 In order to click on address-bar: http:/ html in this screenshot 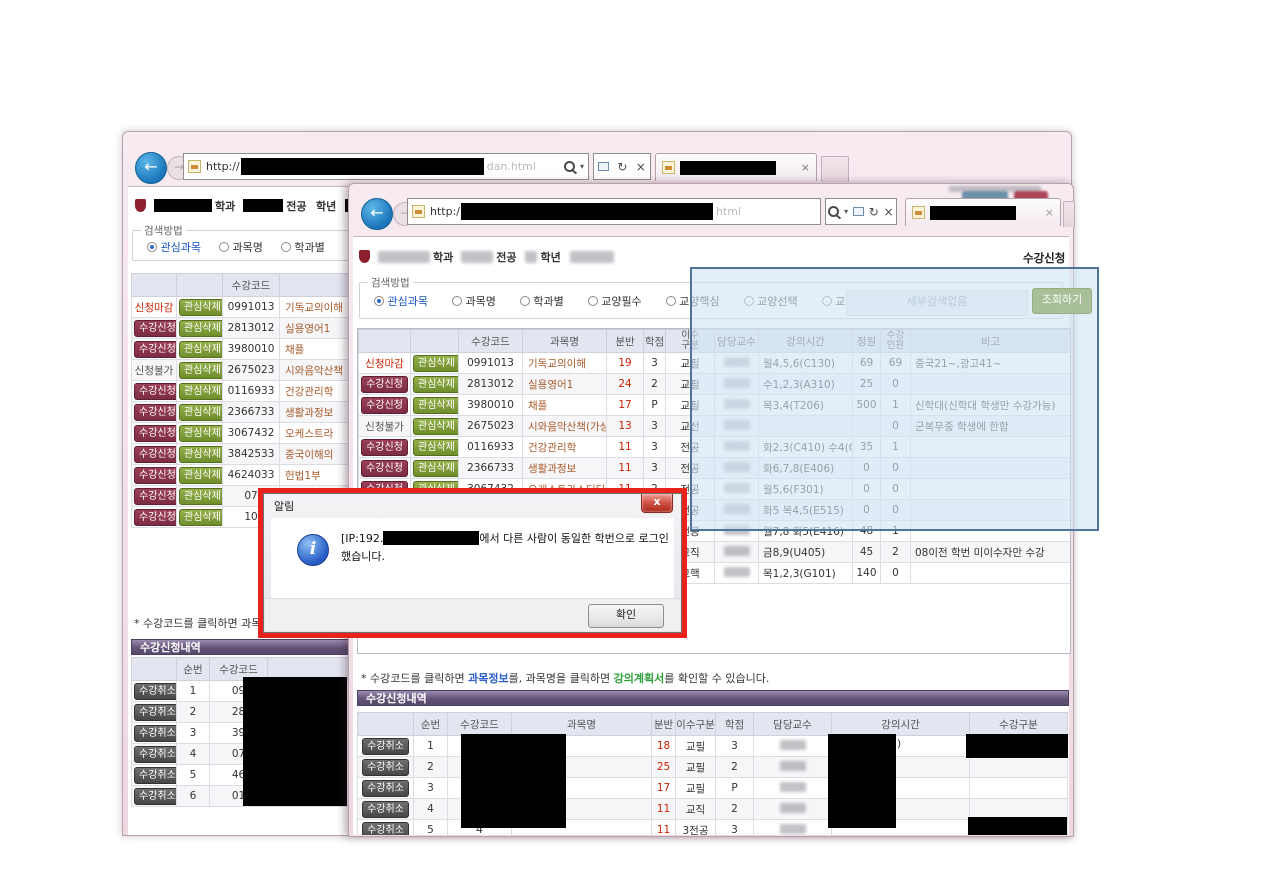, I will do `click(614, 211)`.